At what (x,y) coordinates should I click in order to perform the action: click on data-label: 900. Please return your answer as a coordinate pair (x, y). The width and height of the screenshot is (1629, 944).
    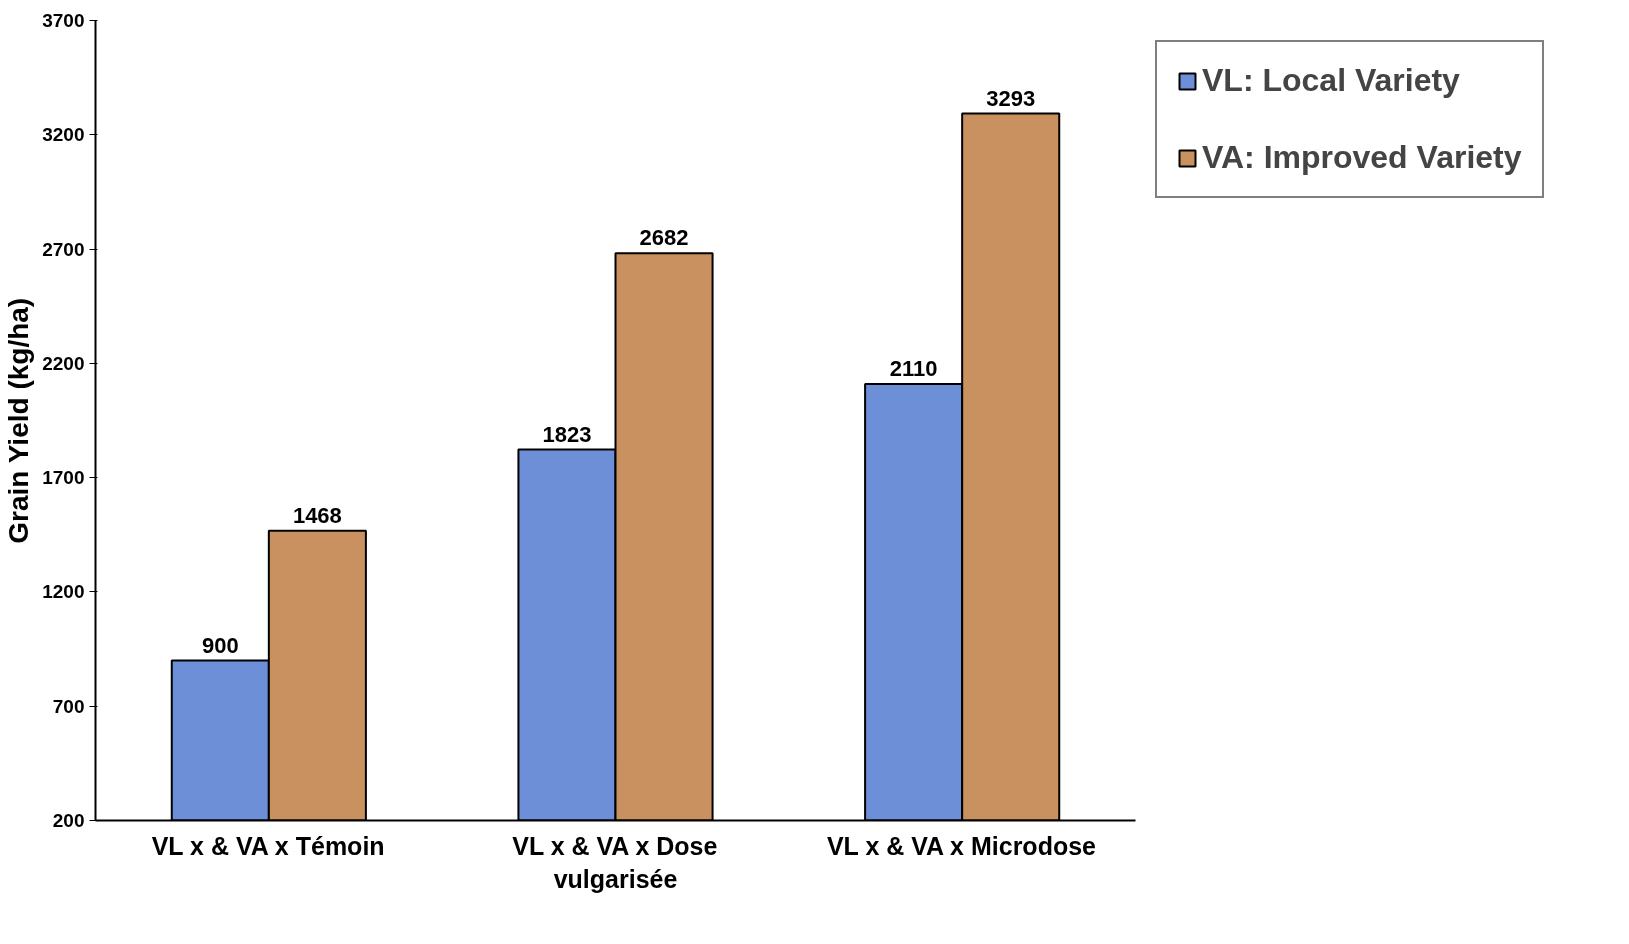
    Looking at the image, I should click on (220, 645).